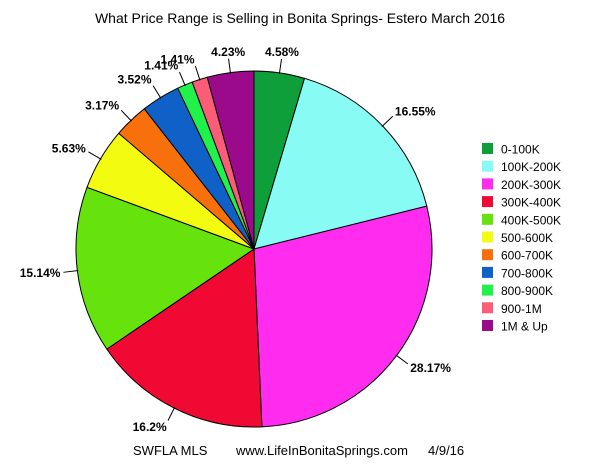  What do you see at coordinates (524, 327) in the screenshot?
I see `legend-label-1m-and-up: 1M & Up` at bounding box center [524, 327].